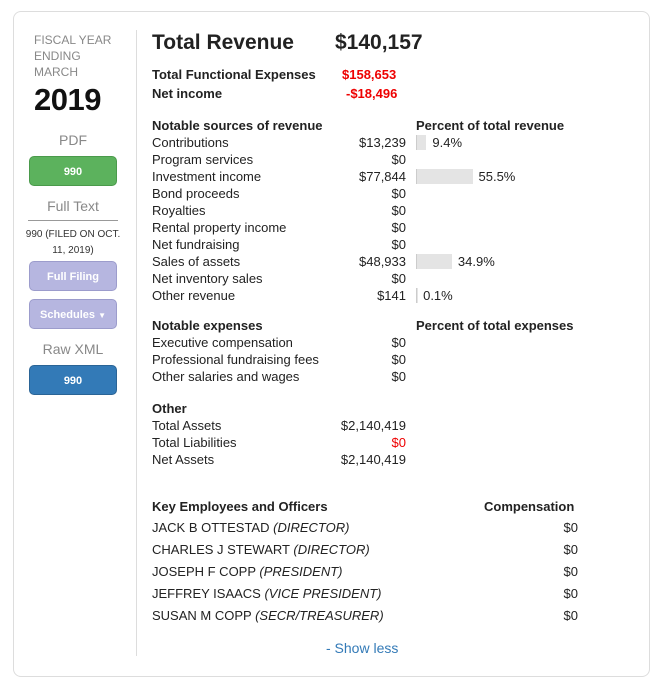 Image resolution: width=665 pixels, height=690 pixels. Describe the element at coordinates (234, 74) in the screenshot. I see `expenses-label: Total Functional Expenses` at that location.